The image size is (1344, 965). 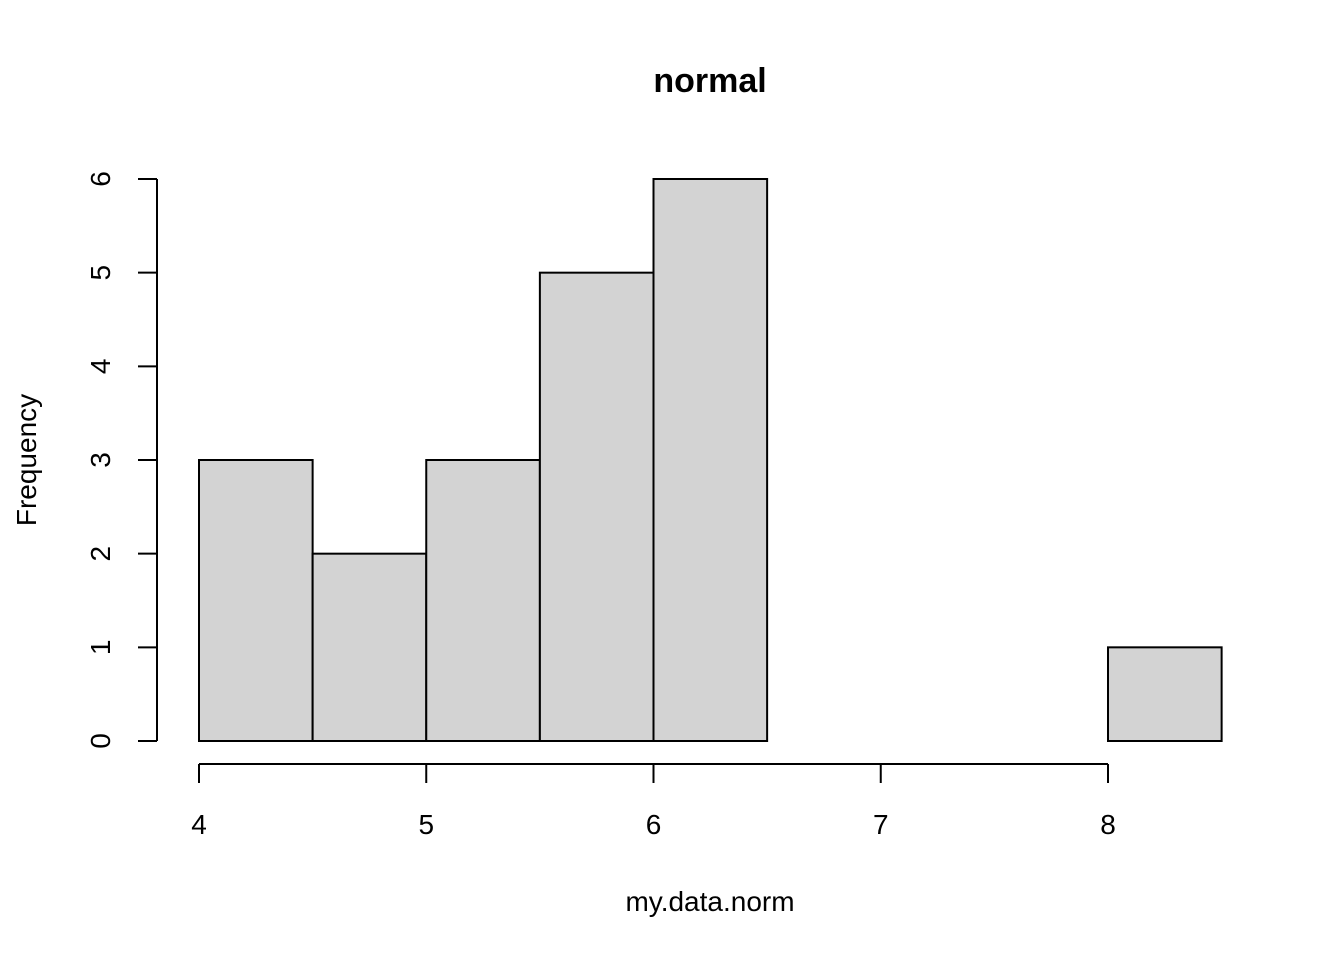 I want to click on y-tick-label: 5, so click(x=100, y=273).